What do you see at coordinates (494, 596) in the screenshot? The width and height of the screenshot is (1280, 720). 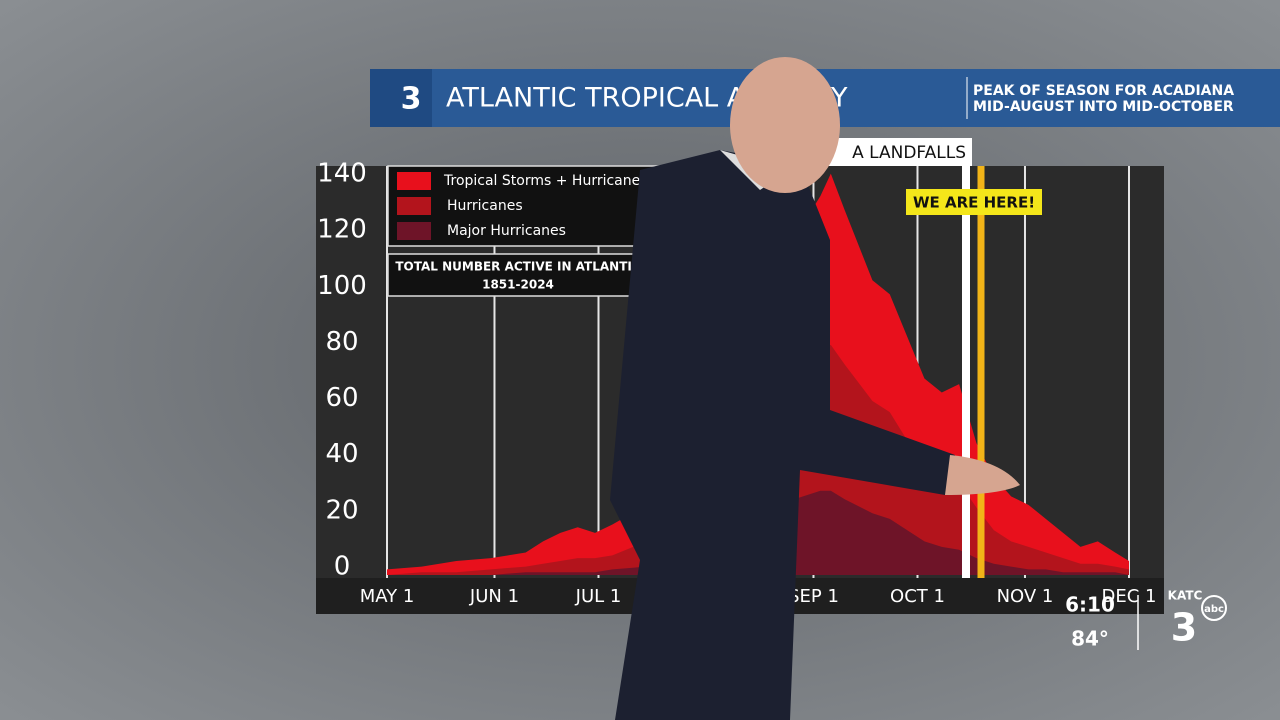 I see `x-tick-label: JUN 1` at bounding box center [494, 596].